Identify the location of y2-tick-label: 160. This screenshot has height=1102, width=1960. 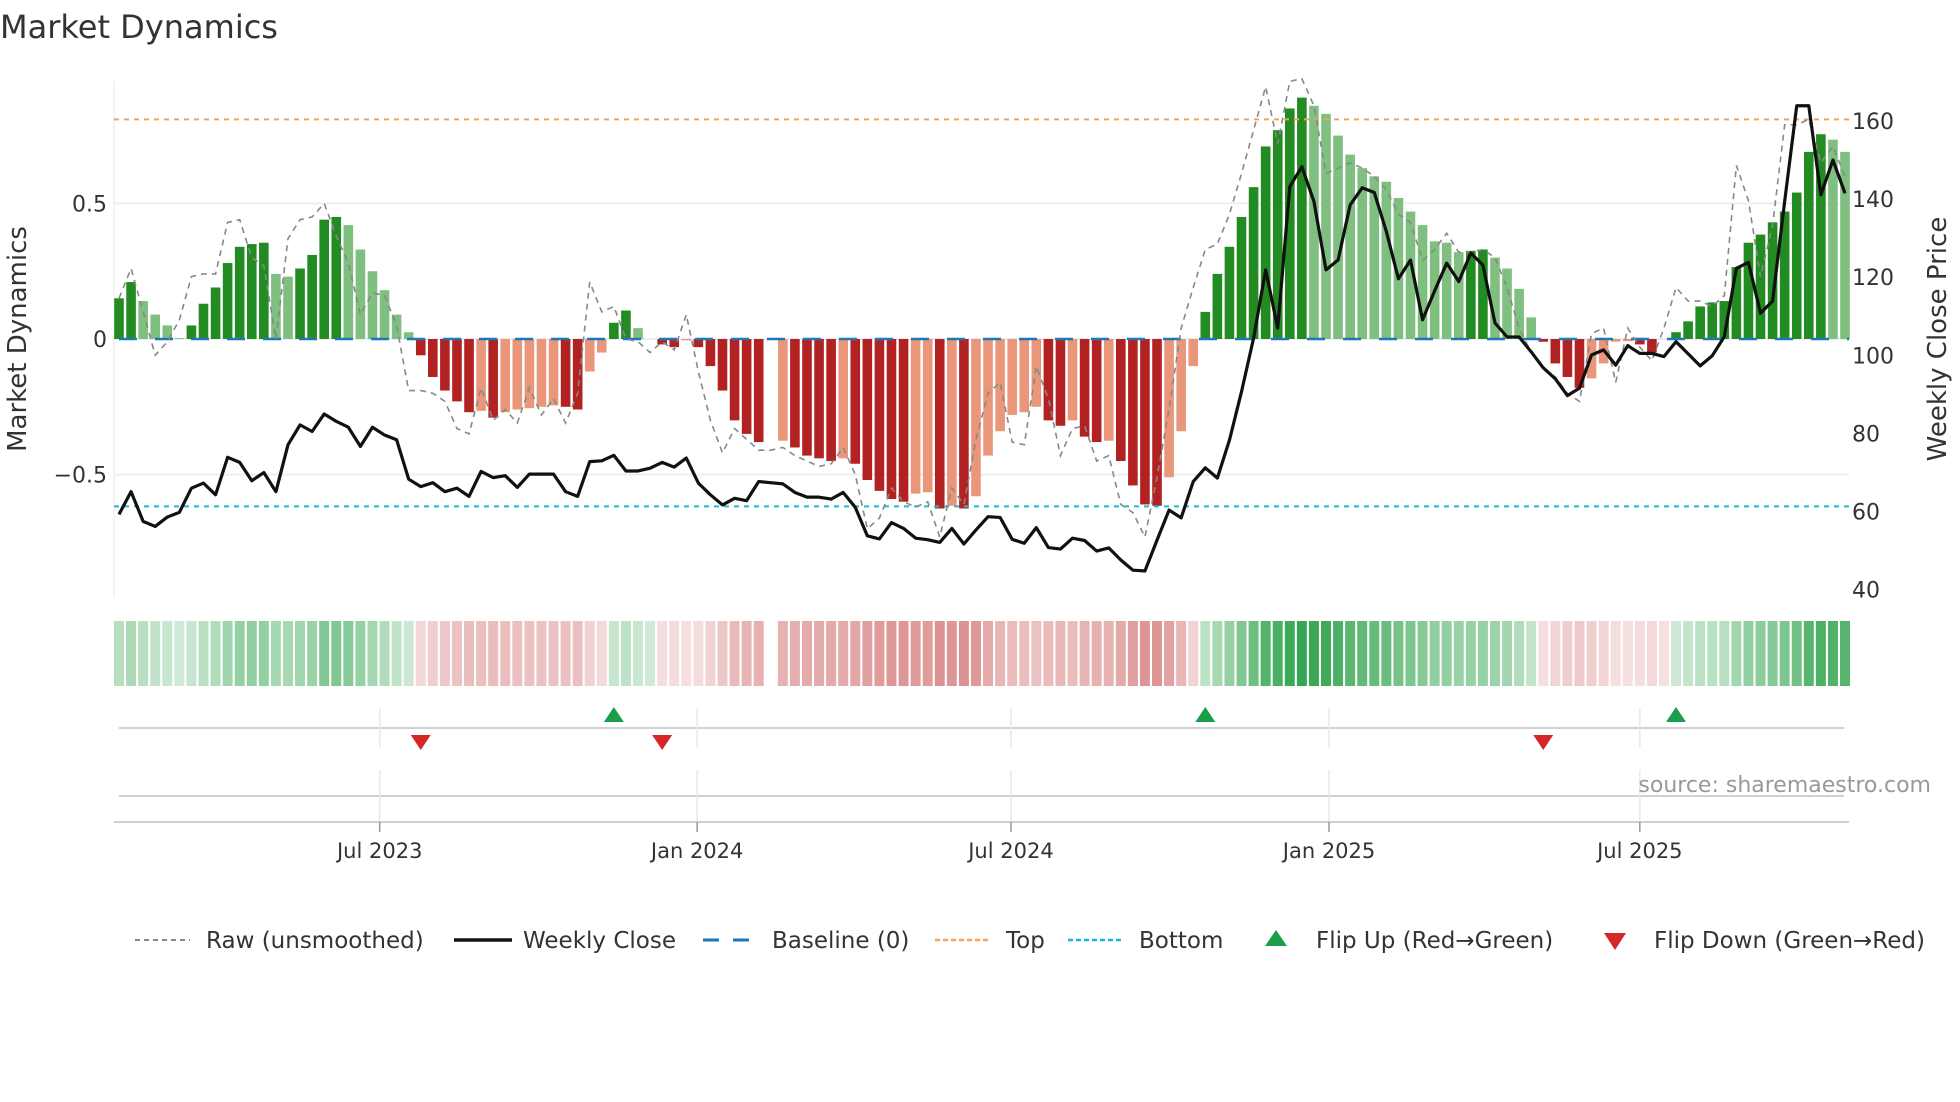
(1873, 122).